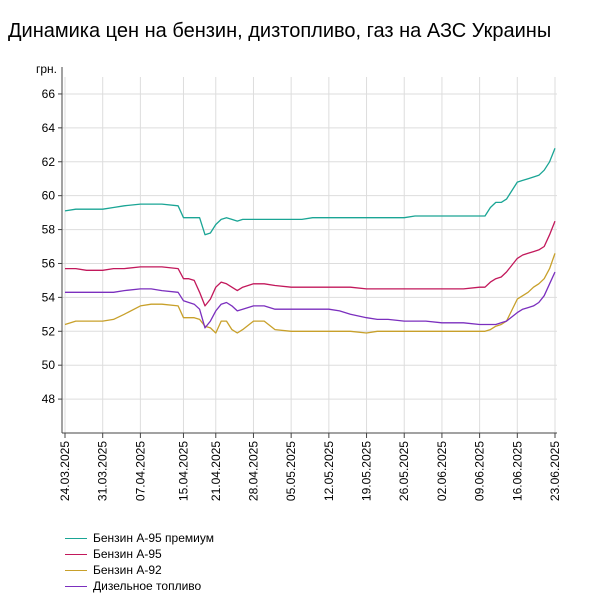 This screenshot has width=589, height=609. Describe the element at coordinates (127, 554) in the screenshot. I see `legend-label: Бензин А-95` at that location.